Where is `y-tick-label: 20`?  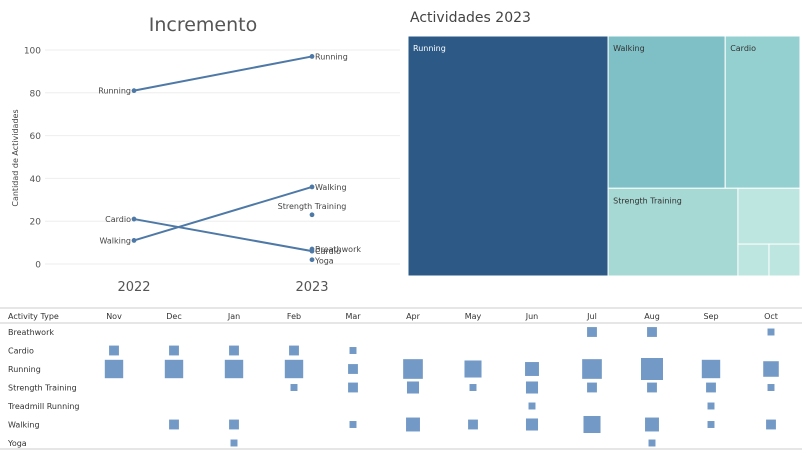 y-tick-label: 20 is located at coordinates (36, 223).